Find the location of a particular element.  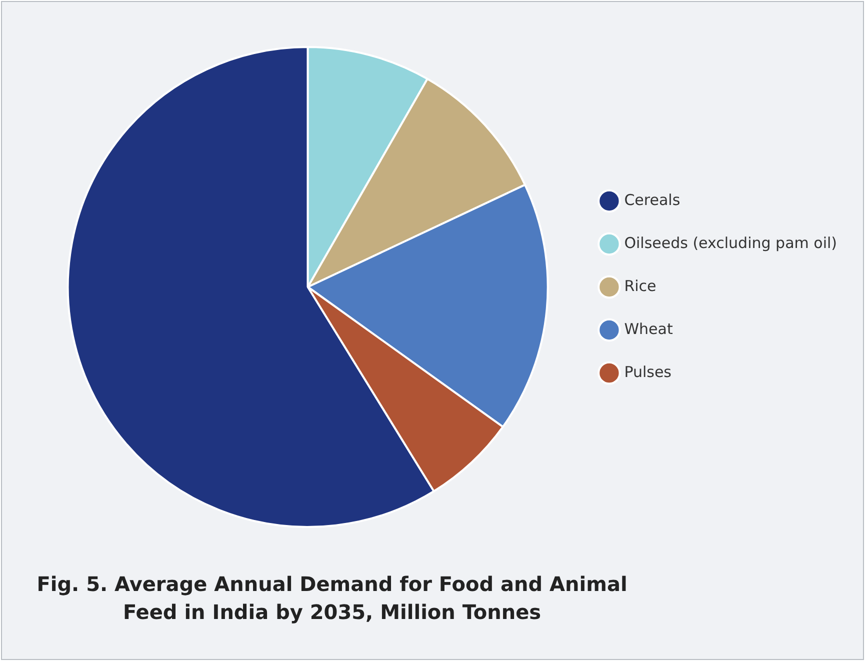

legend-label: Oilseeds (excluding pam oil) is located at coordinates (730, 243).